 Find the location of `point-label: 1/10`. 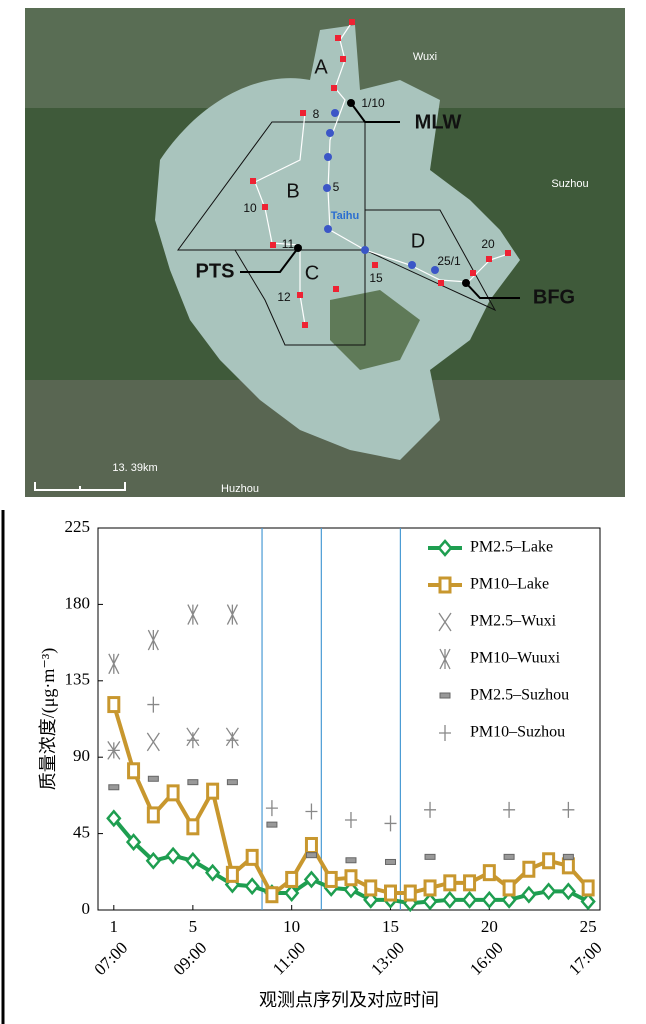

point-label: 1/10 is located at coordinates (373, 103).